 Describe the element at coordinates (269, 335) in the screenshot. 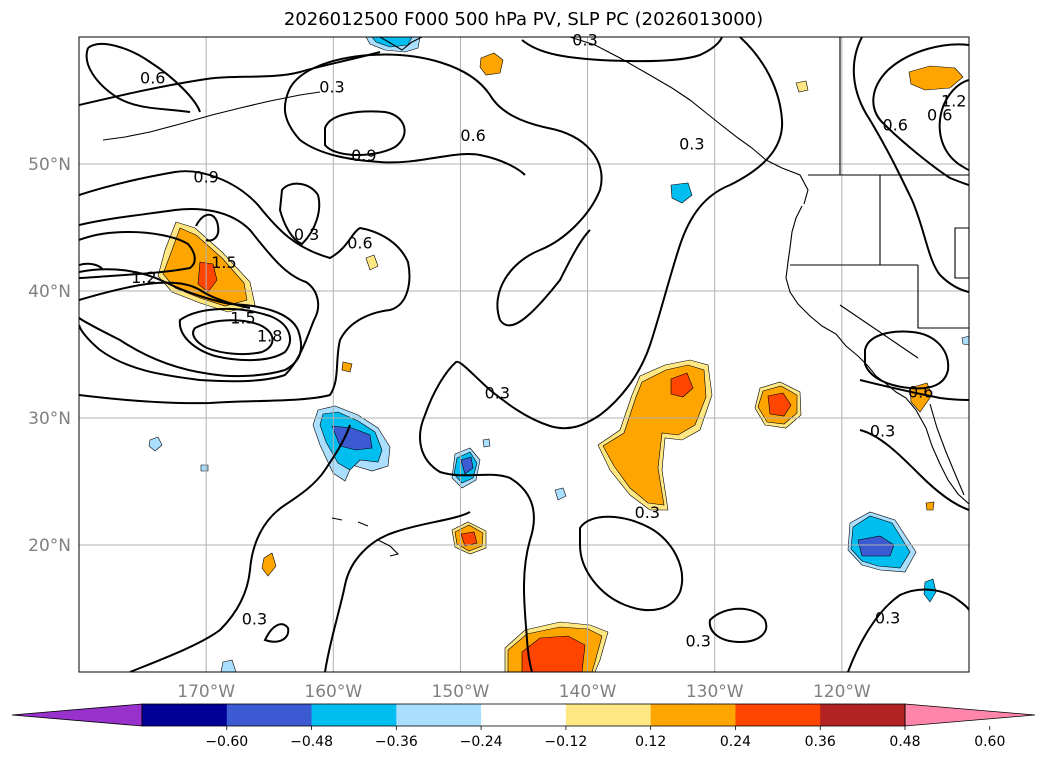

I see `contour-label: 1.8` at that location.